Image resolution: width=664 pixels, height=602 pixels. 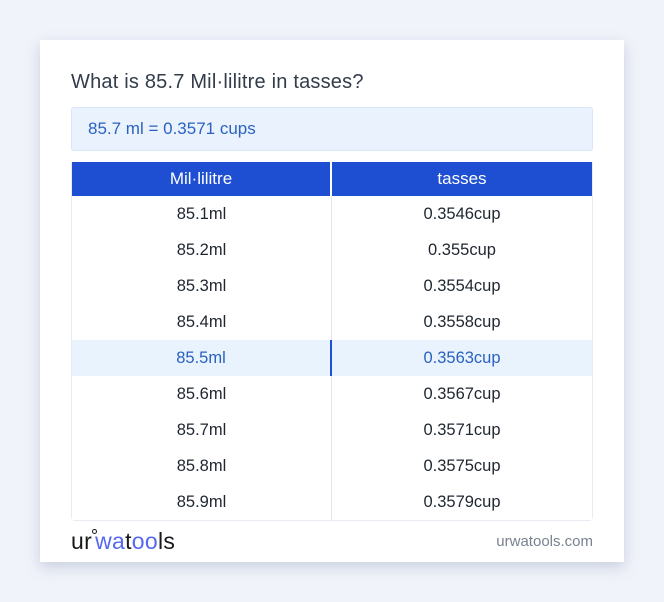 I want to click on cup-value-cell: 0.3567cup, so click(x=462, y=394).